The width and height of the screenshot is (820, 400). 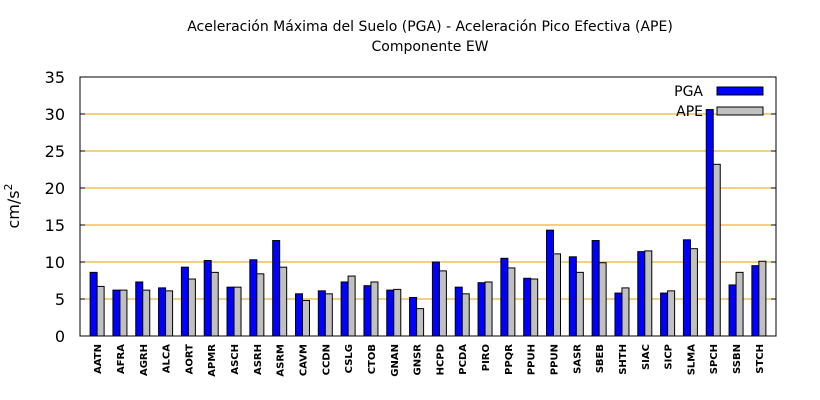 What do you see at coordinates (55, 207) in the screenshot?
I see `y-tick-labels: 0 5 10 15 20 25 30 35` at bounding box center [55, 207].